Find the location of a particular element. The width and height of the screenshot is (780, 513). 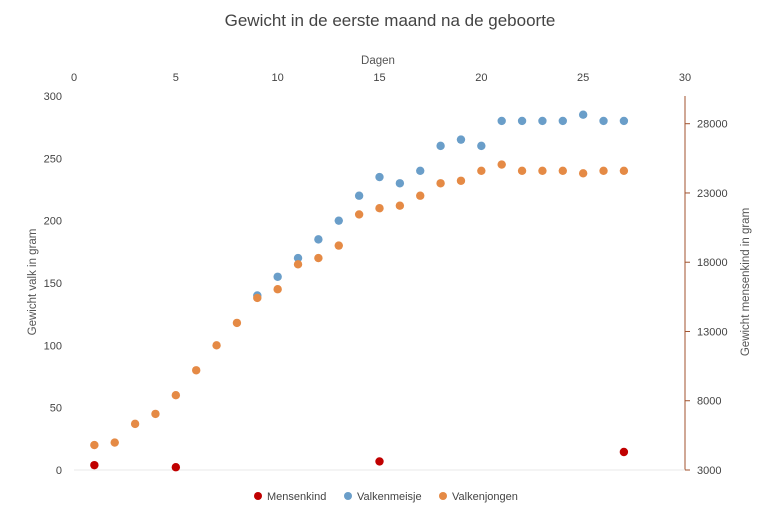

y-tick-label: 300 is located at coordinates (53, 97).